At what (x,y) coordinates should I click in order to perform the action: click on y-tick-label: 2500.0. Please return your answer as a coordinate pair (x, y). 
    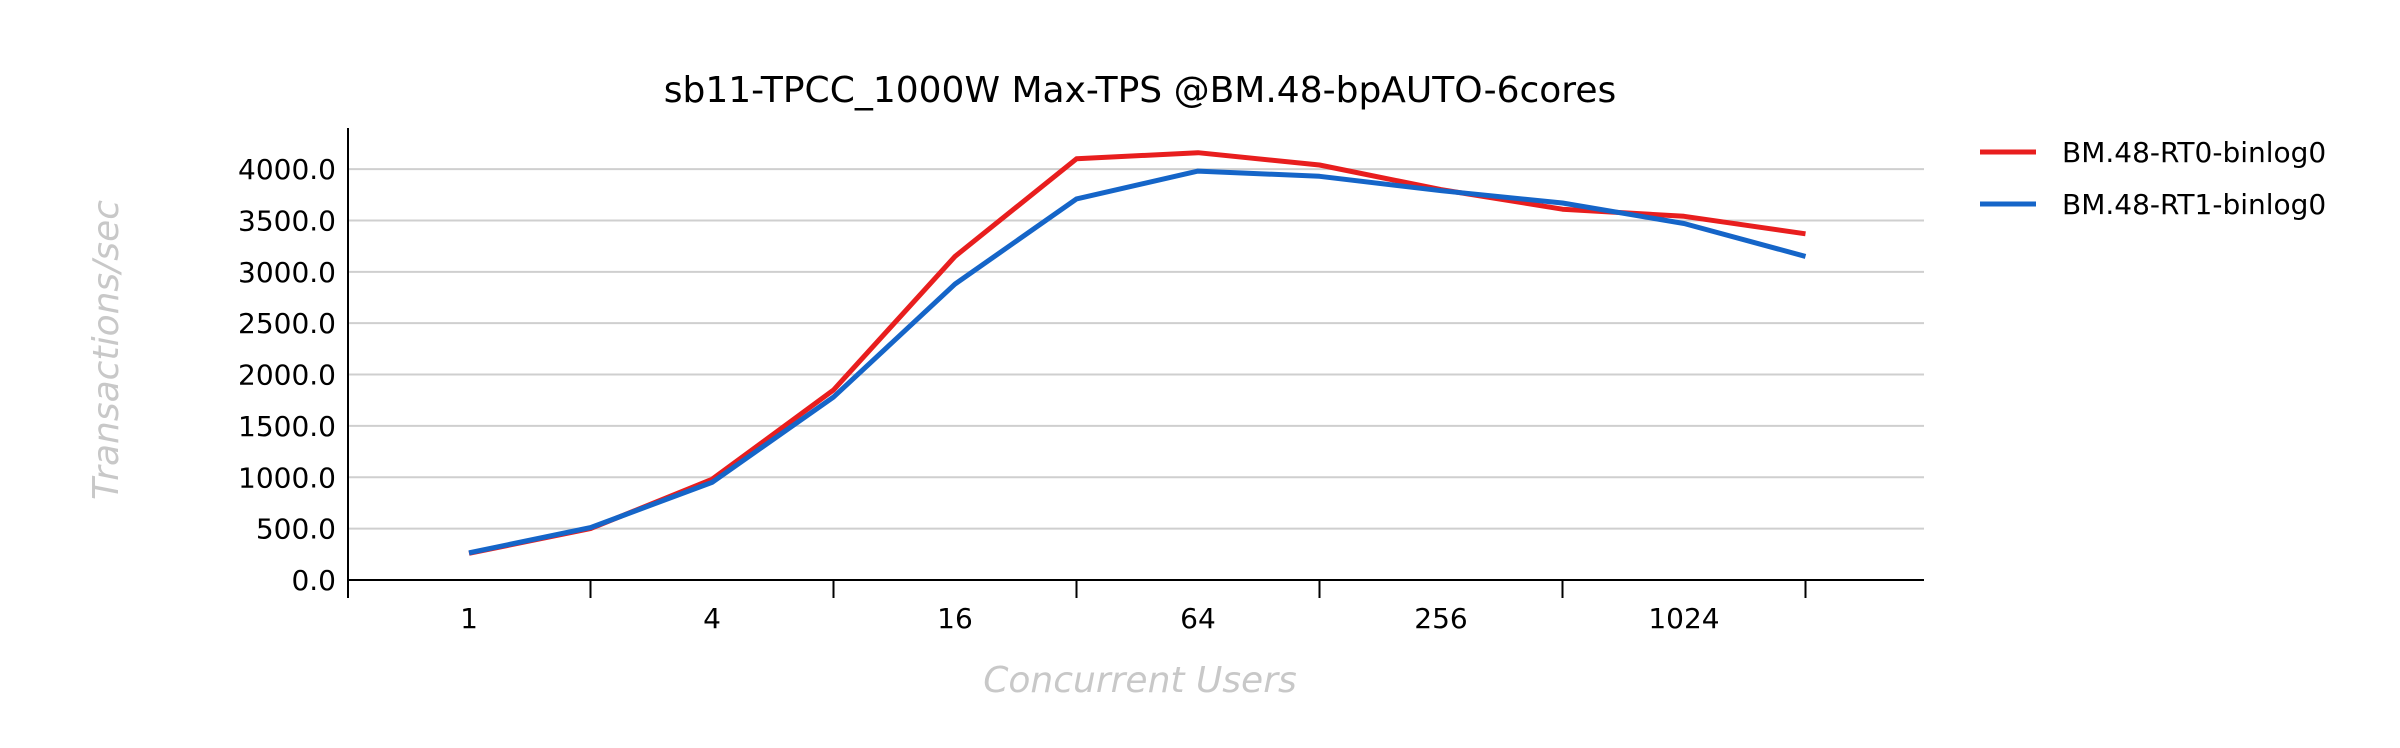
    Looking at the image, I should click on (287, 323).